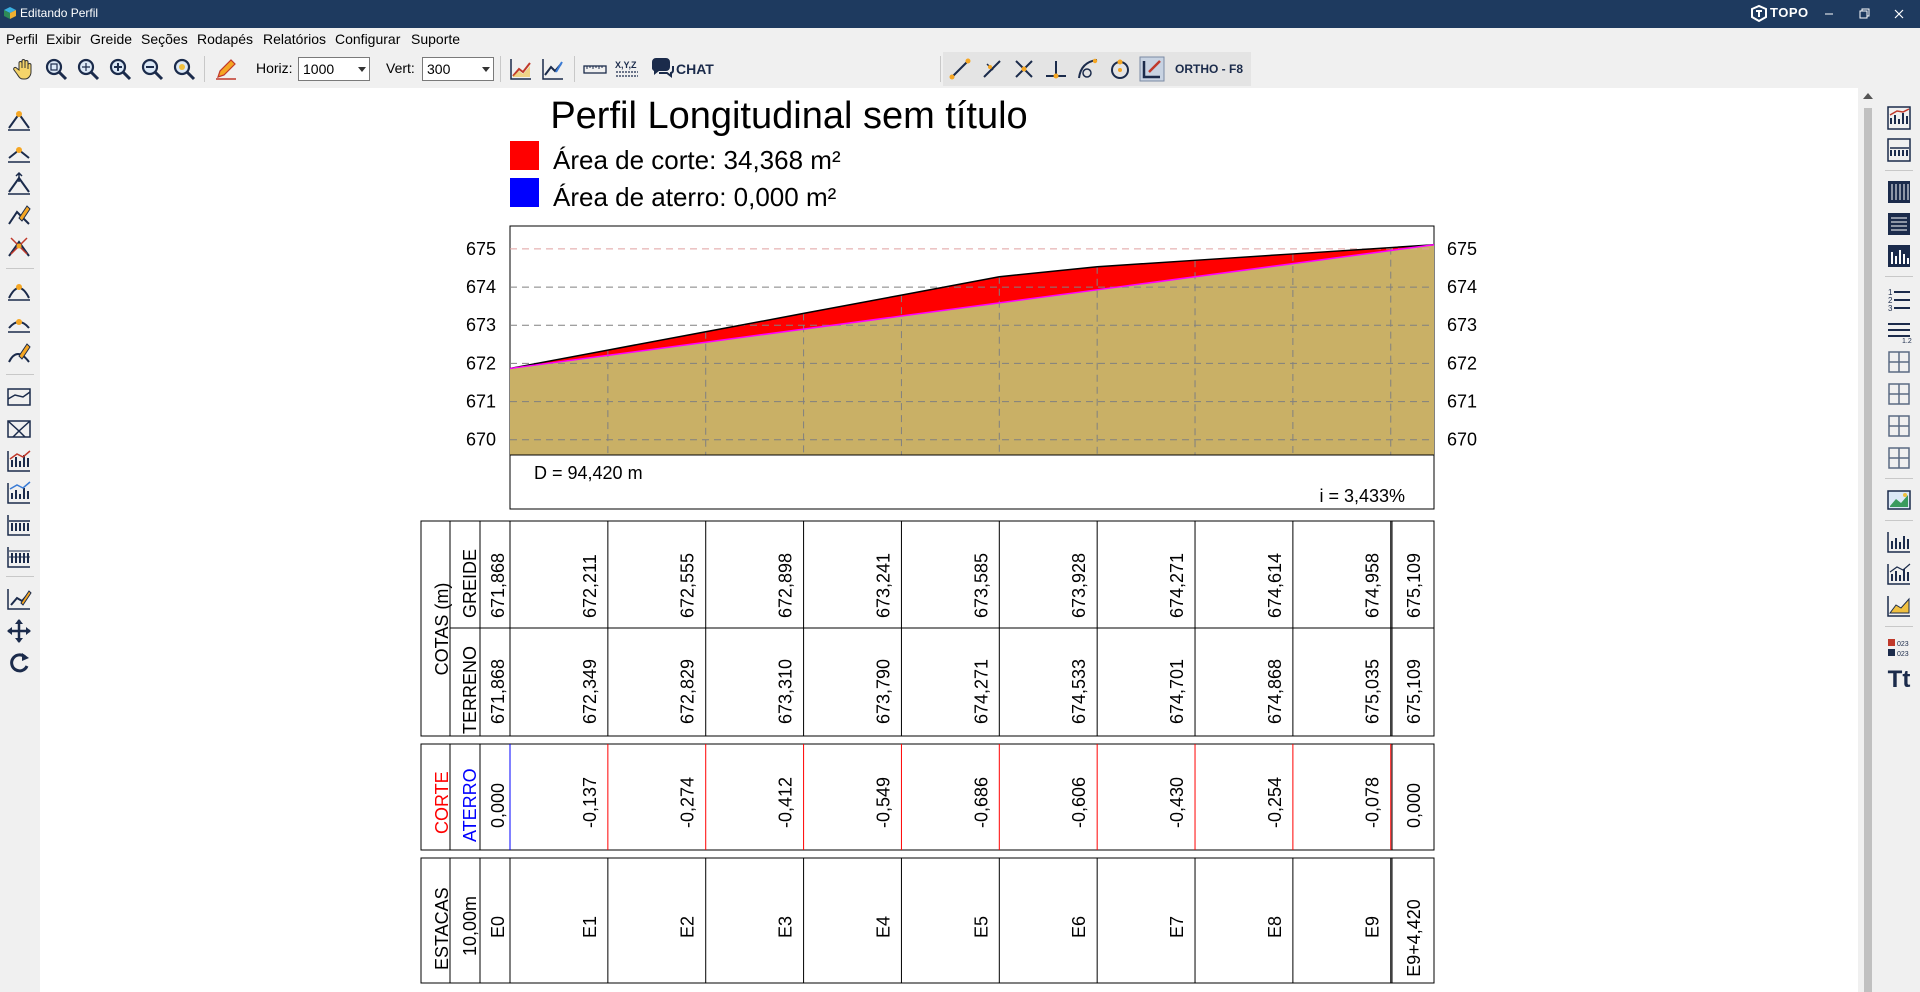  Describe the element at coordinates (1899, 679) in the screenshot. I see `text-size-icon: Tt` at that location.